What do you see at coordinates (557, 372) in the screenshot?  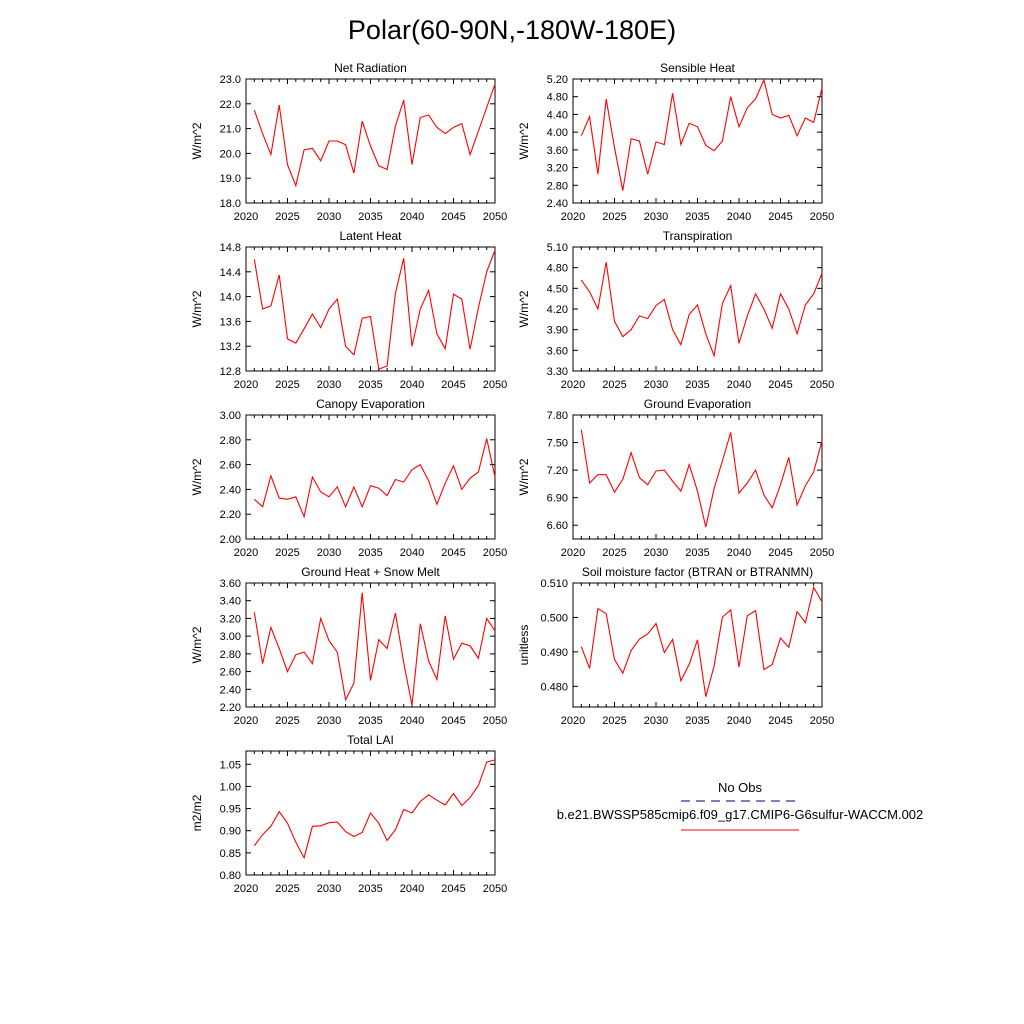 I see `y-tick-label: 3.30` at bounding box center [557, 372].